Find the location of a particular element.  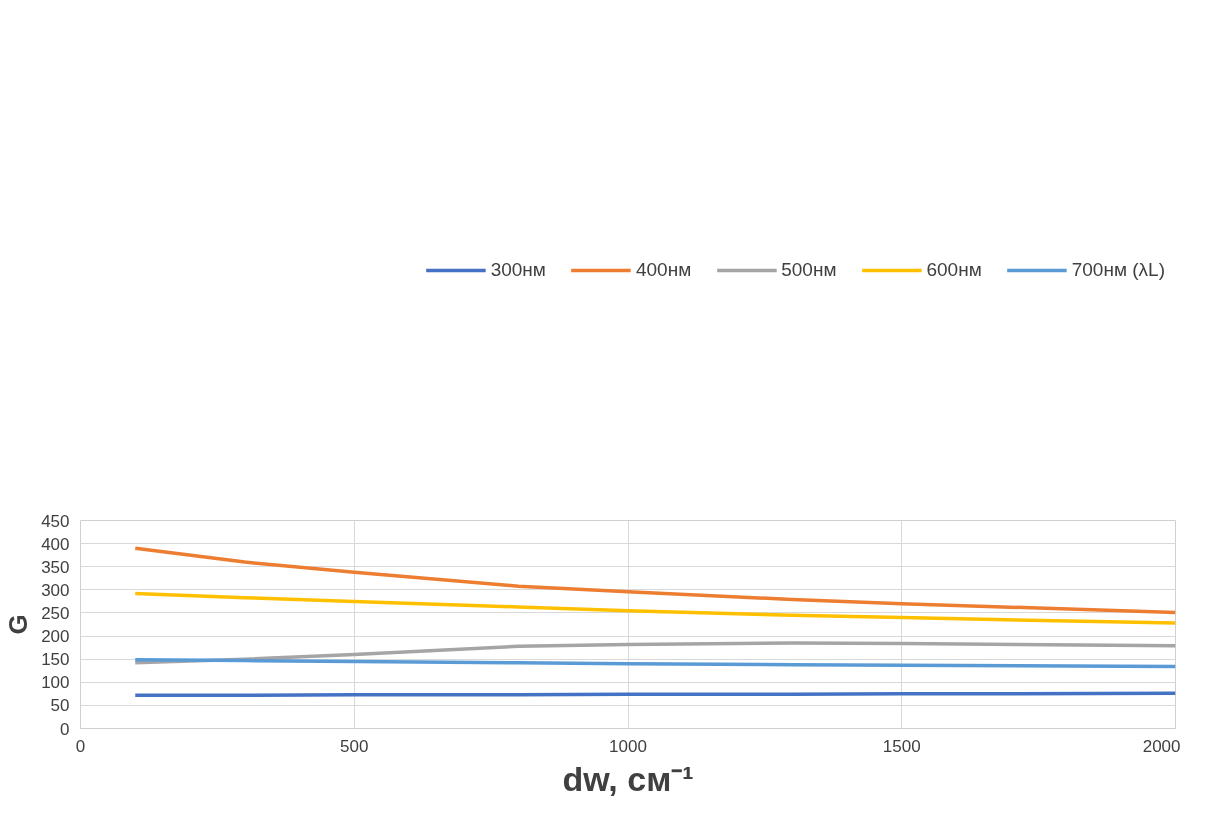

y-tick-label: 300 is located at coordinates (55, 590).